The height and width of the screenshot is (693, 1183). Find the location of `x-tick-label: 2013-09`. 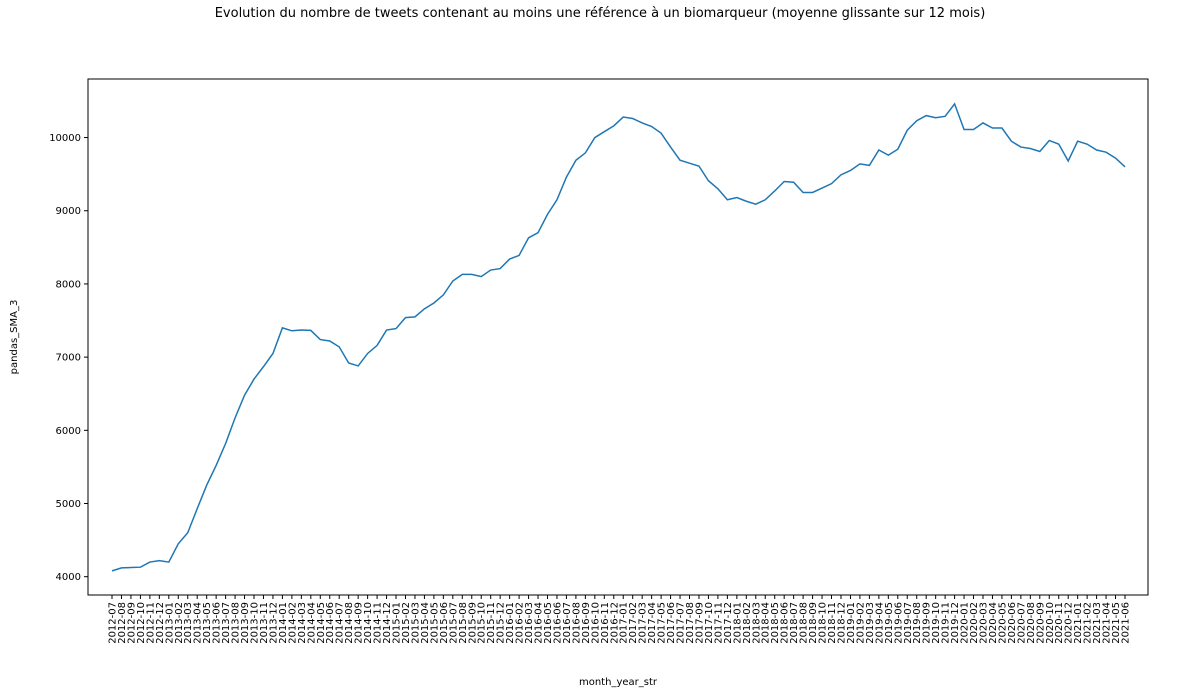

x-tick-label: 2013-09 is located at coordinates (245, 623).